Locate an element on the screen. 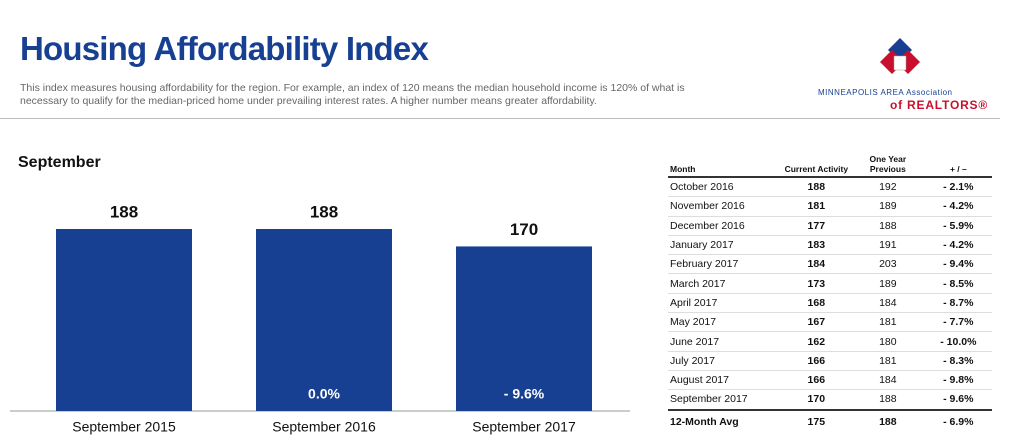 The image size is (1014, 444). table-cell: 162 is located at coordinates (816, 341).